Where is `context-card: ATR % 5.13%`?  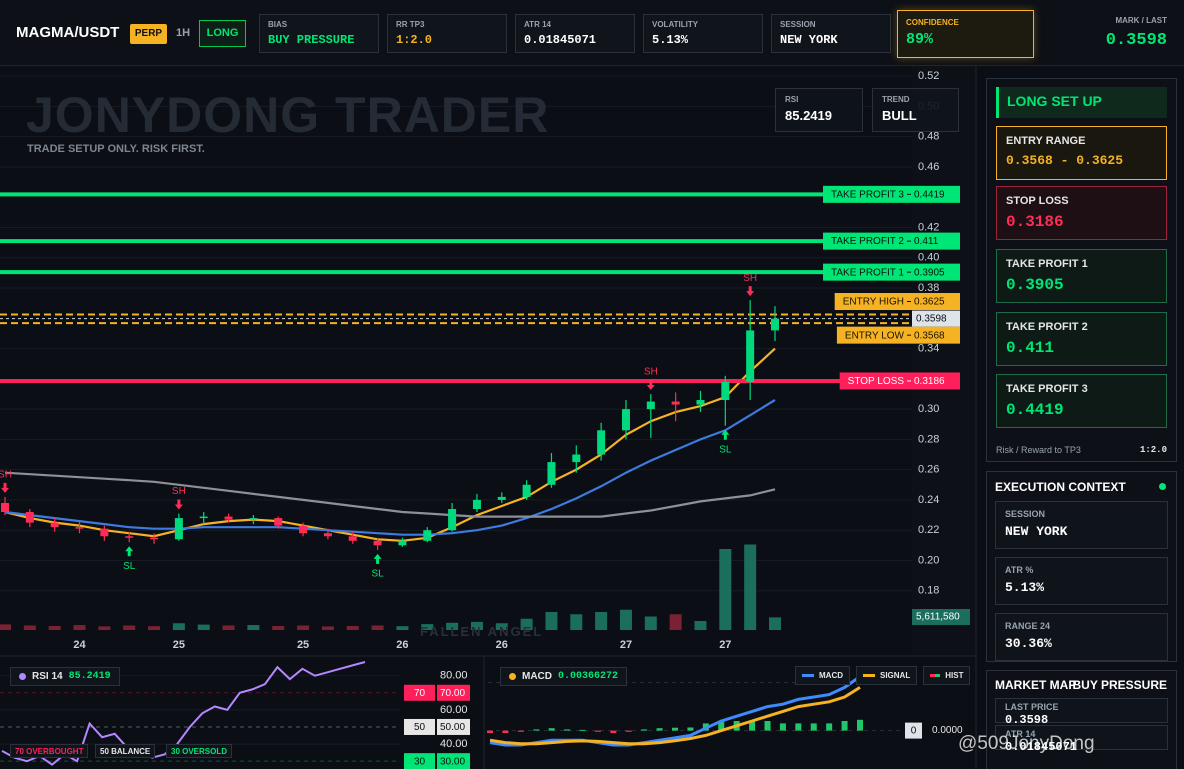
context-card: ATR % 5.13% is located at coordinates (1081, 581).